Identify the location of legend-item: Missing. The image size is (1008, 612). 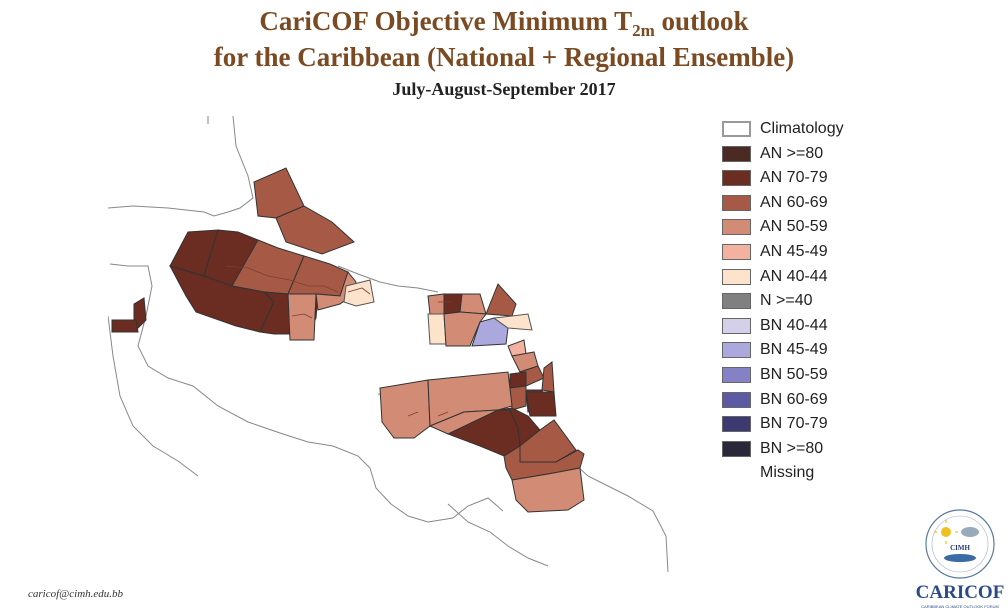
(817, 474).